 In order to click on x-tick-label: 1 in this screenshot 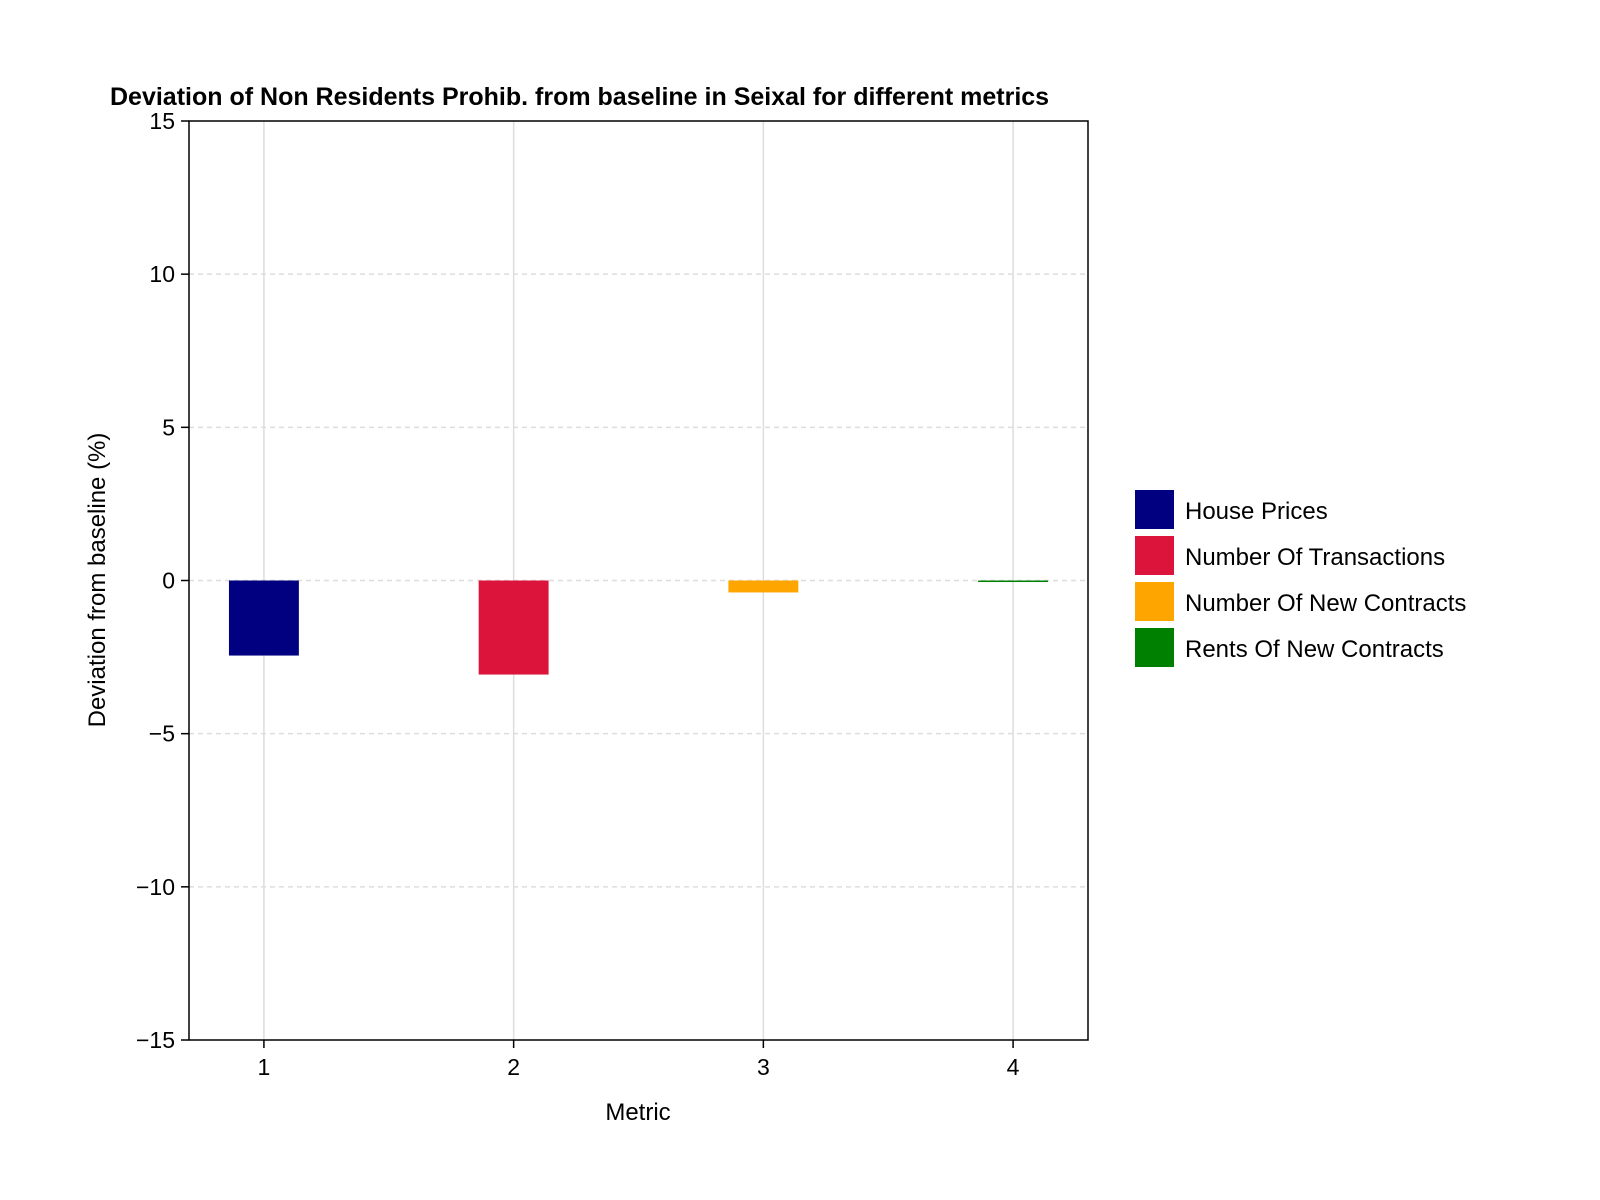, I will do `click(264, 1067)`.